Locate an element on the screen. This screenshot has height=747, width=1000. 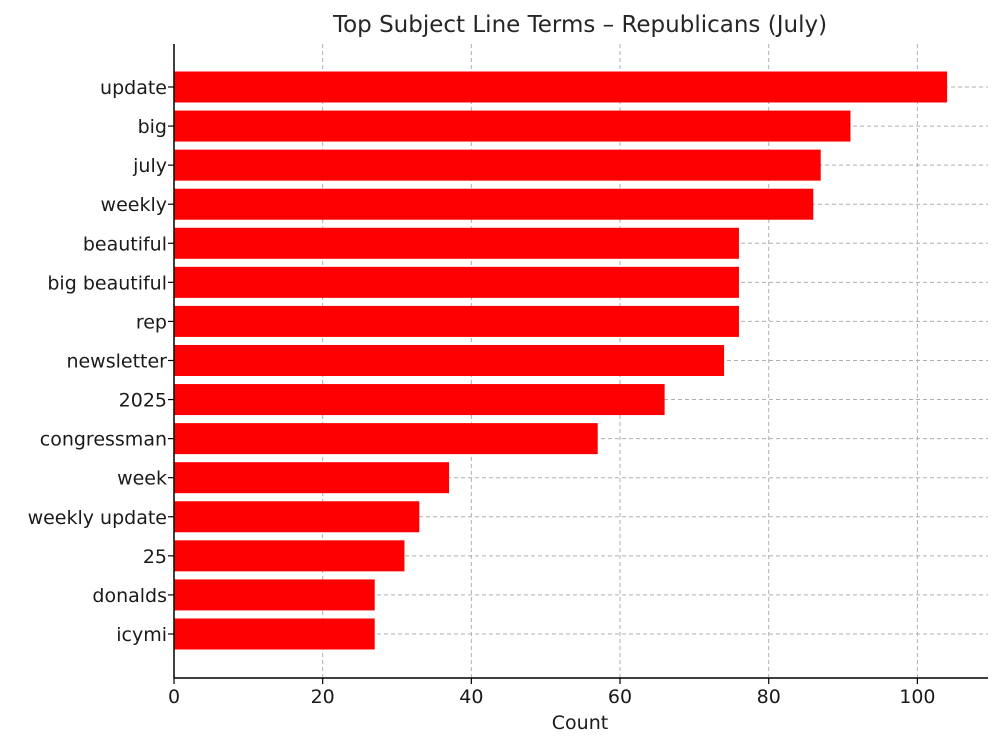
x-tick-label-2: 40 is located at coordinates (471, 697).